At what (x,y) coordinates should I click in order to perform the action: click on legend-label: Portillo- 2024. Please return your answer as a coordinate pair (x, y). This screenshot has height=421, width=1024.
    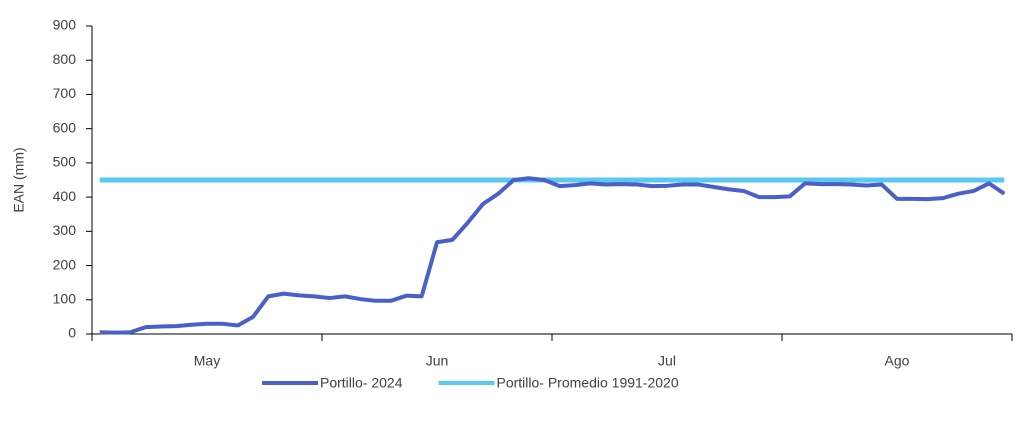
    Looking at the image, I should click on (361, 383).